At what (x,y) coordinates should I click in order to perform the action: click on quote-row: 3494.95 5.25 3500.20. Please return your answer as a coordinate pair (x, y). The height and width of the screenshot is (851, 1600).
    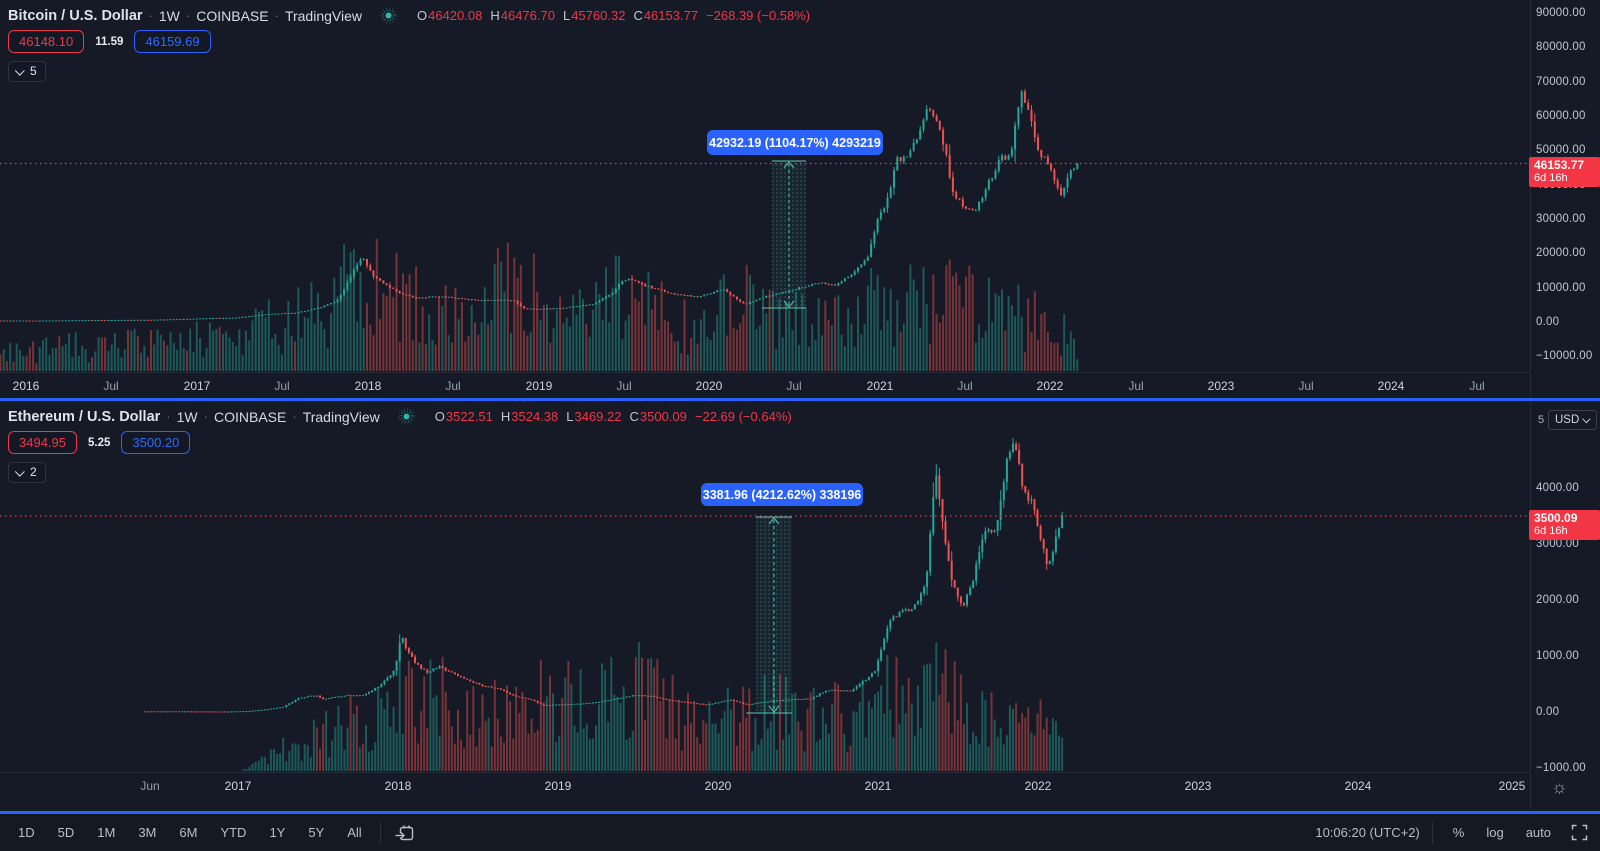
    Looking at the image, I should click on (99, 442).